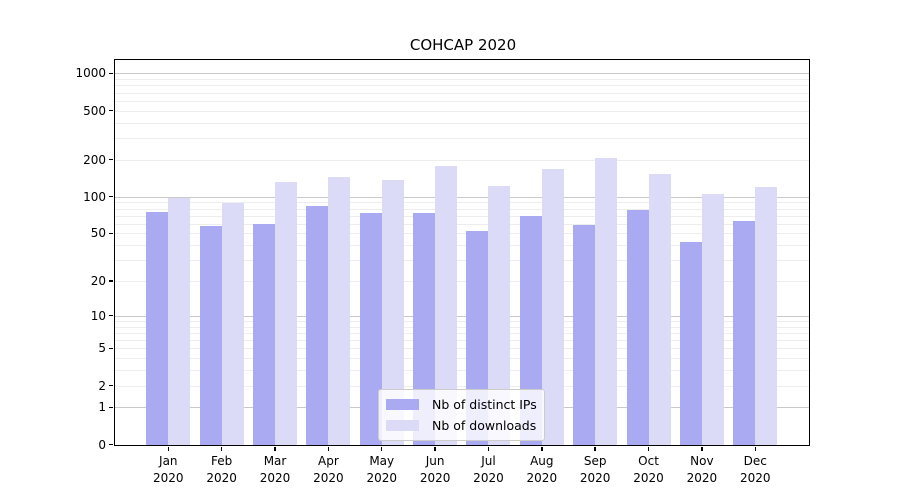 The image size is (900, 500). I want to click on x-tick-month: Dec, so click(755, 461).